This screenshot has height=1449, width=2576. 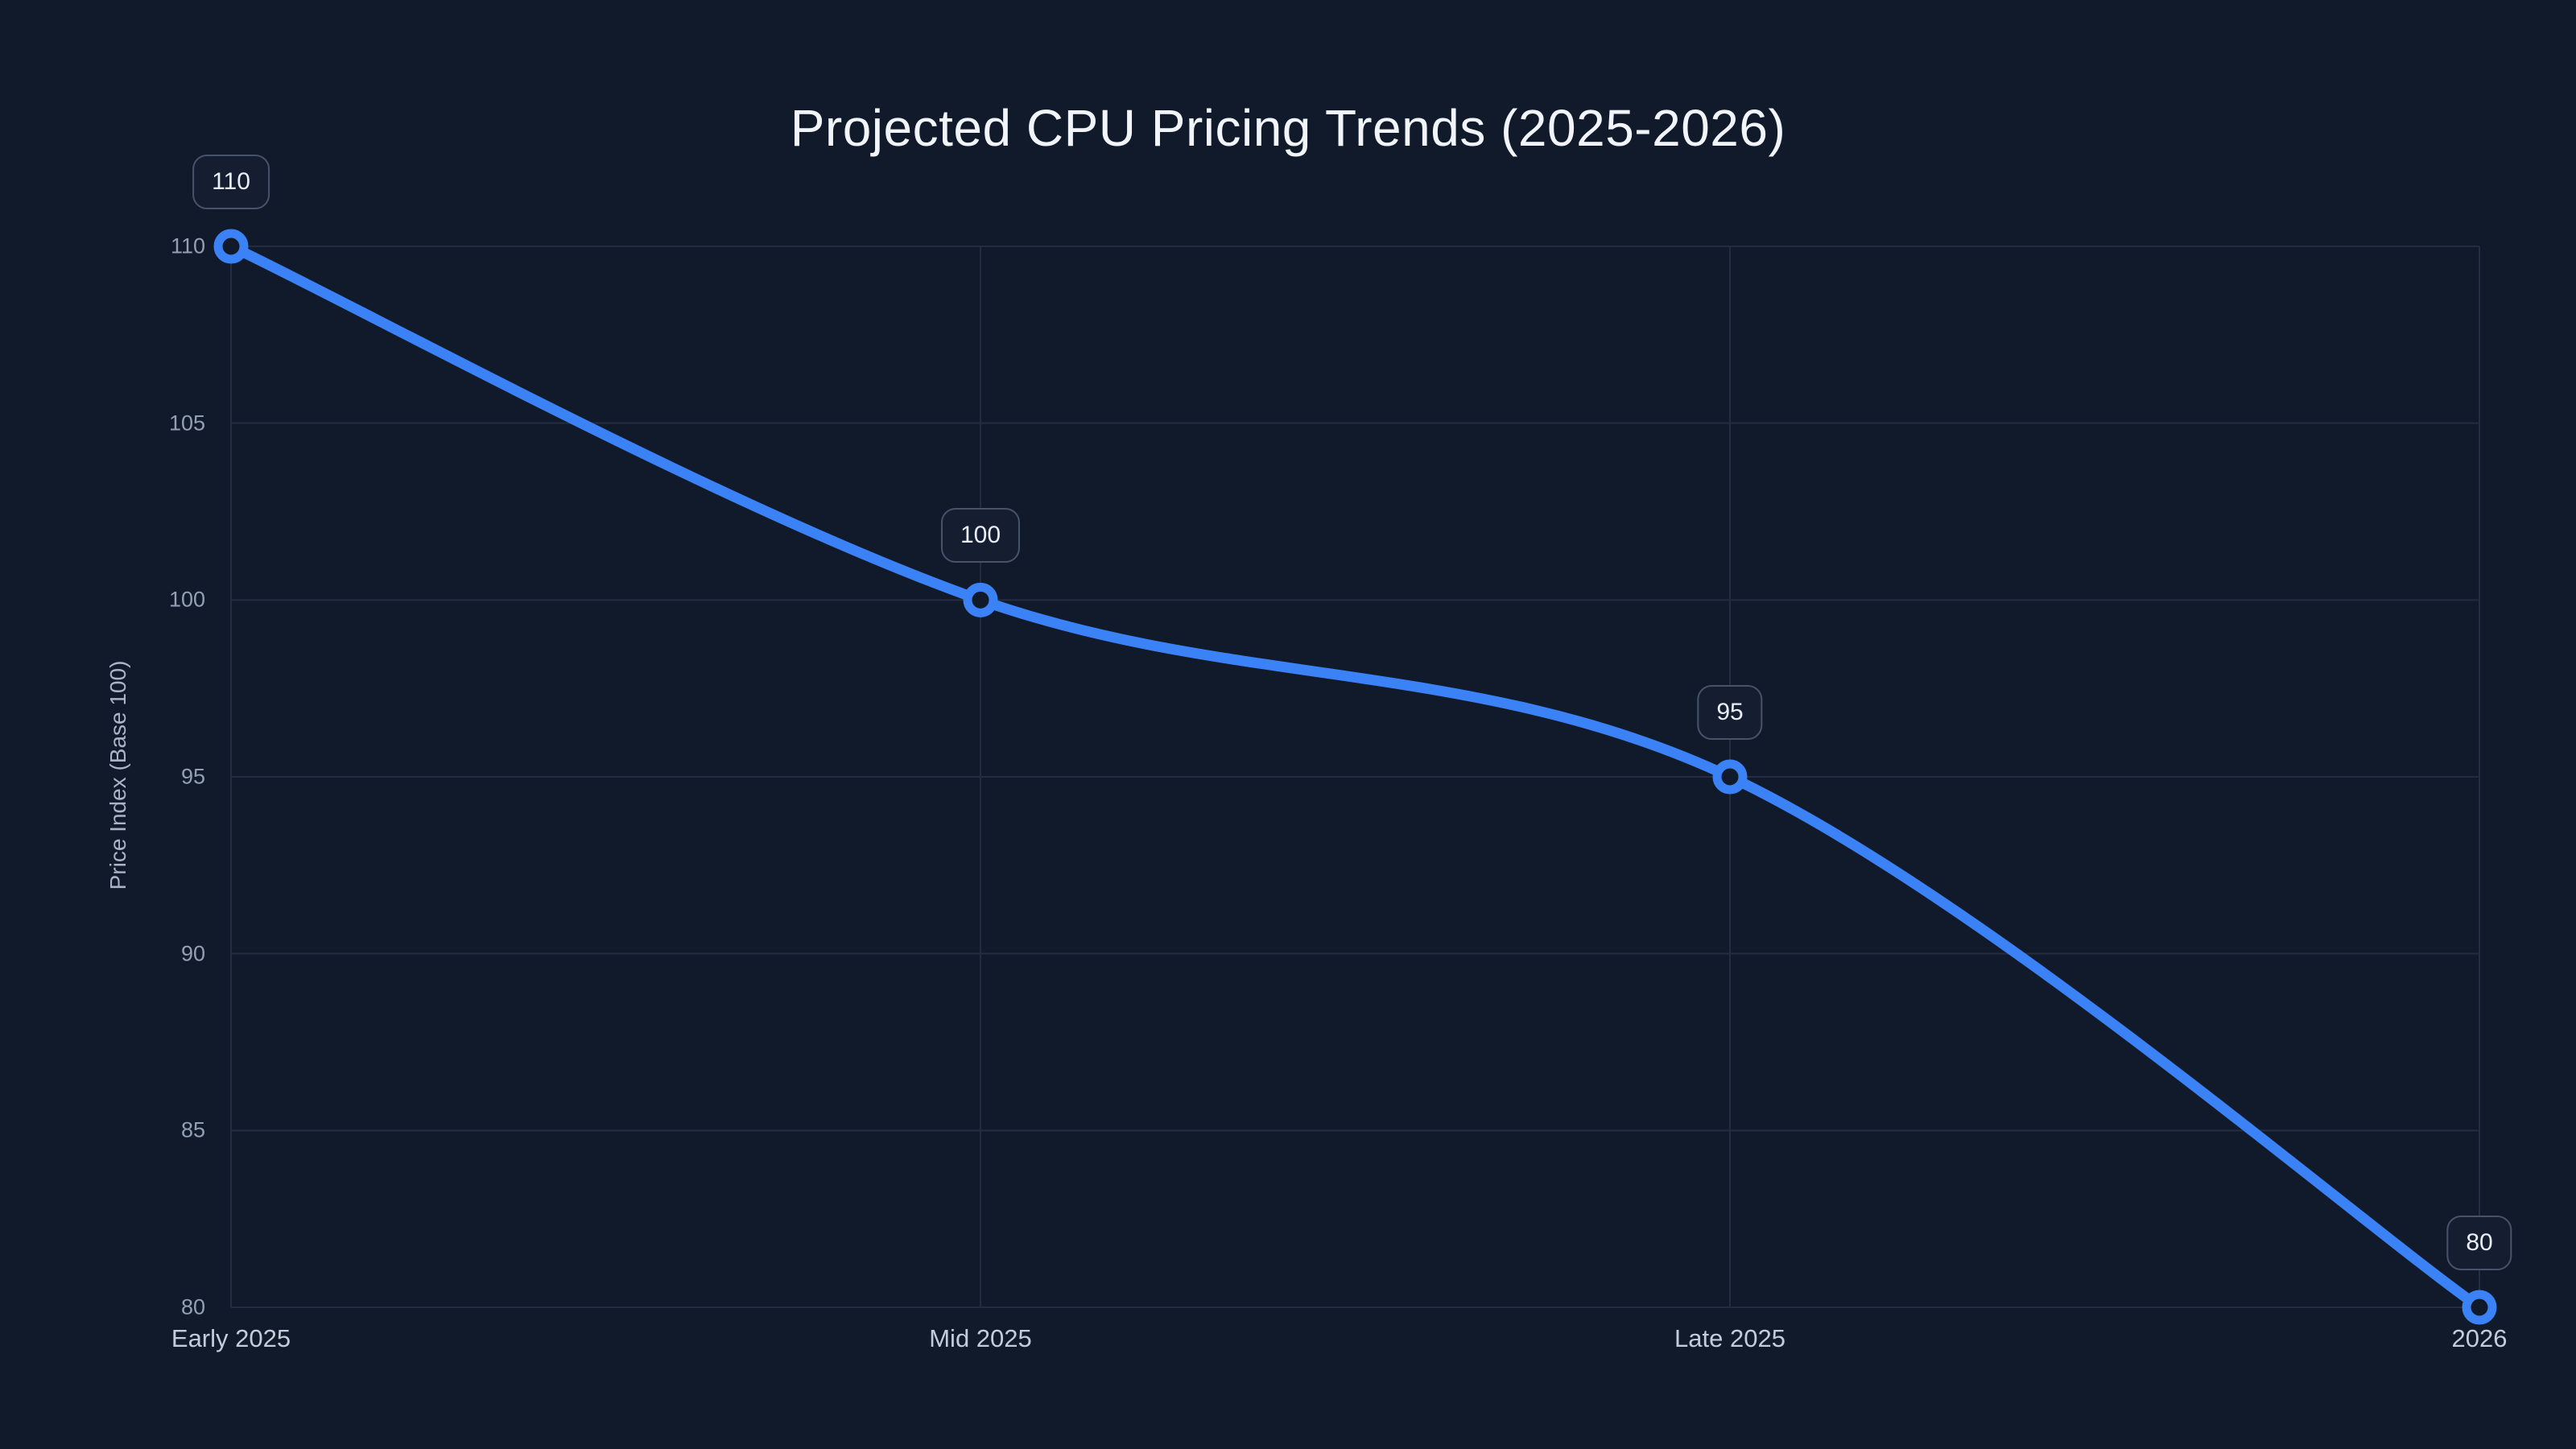 What do you see at coordinates (2479, 1338) in the screenshot?
I see `x-tick-label: 2026` at bounding box center [2479, 1338].